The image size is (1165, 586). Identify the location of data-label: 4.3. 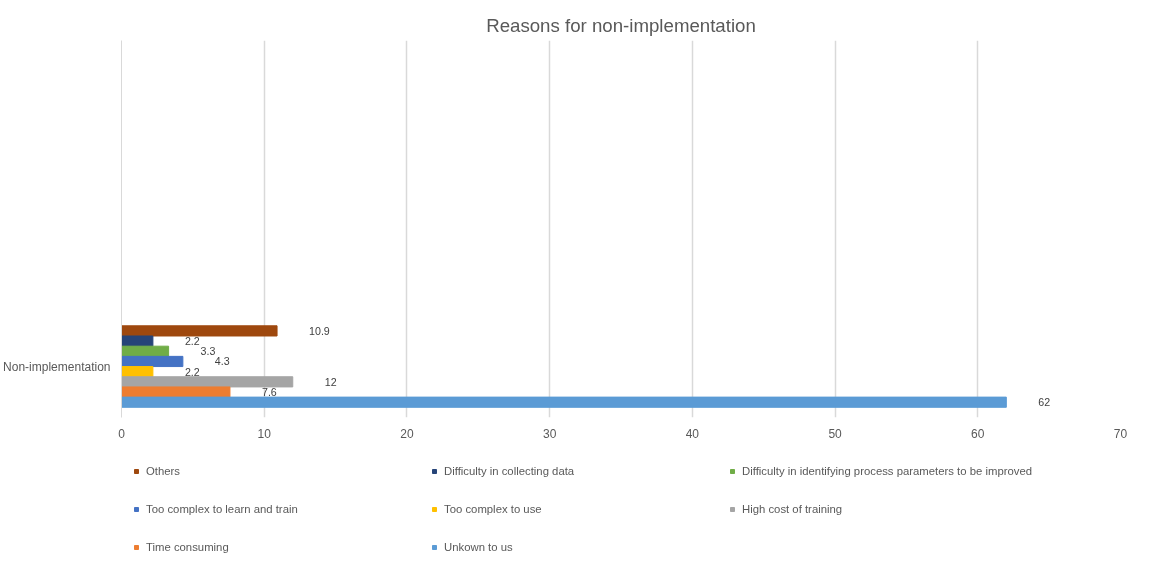
(222, 361).